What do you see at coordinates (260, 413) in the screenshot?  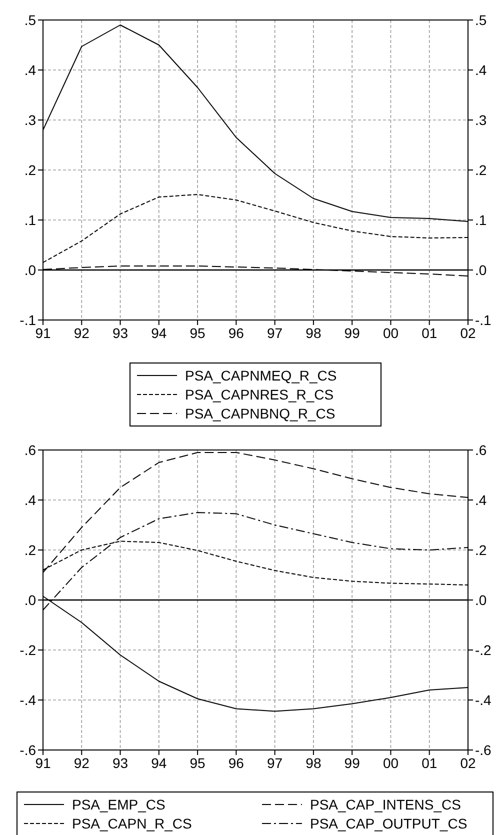 I see `legend-label: PSA_CAPNBNQ_R_CS` at bounding box center [260, 413].